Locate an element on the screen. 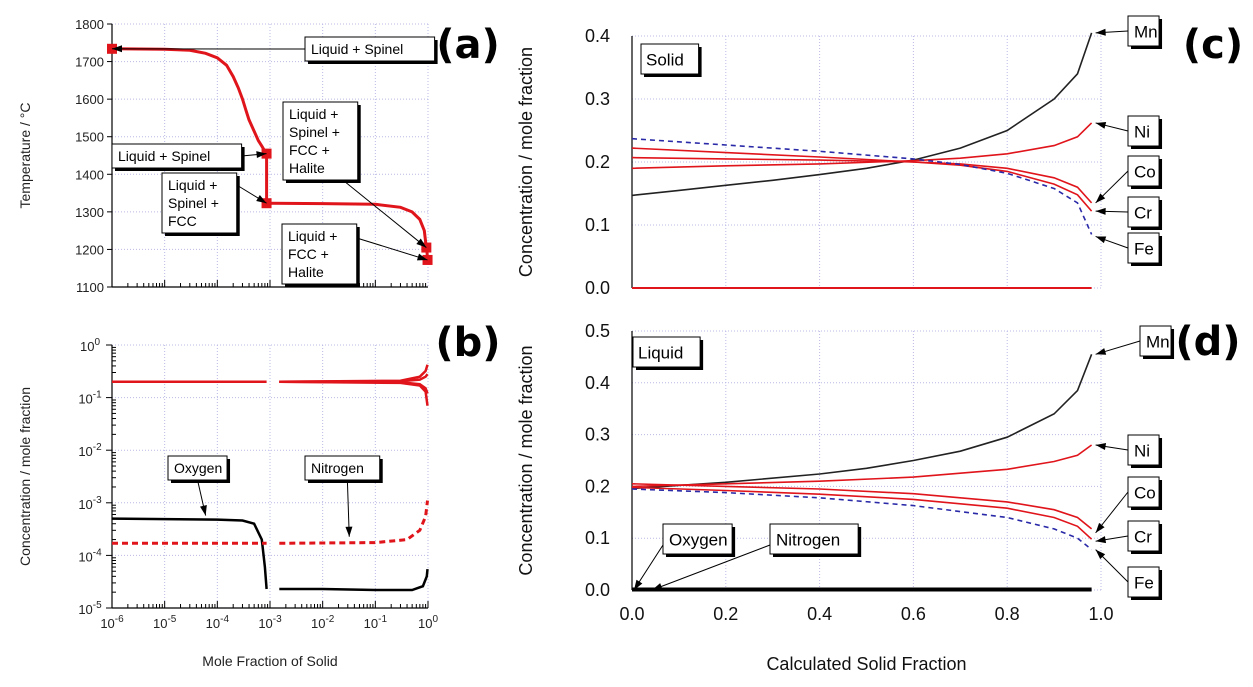  annotation-arrow is located at coordinates (384, 213).